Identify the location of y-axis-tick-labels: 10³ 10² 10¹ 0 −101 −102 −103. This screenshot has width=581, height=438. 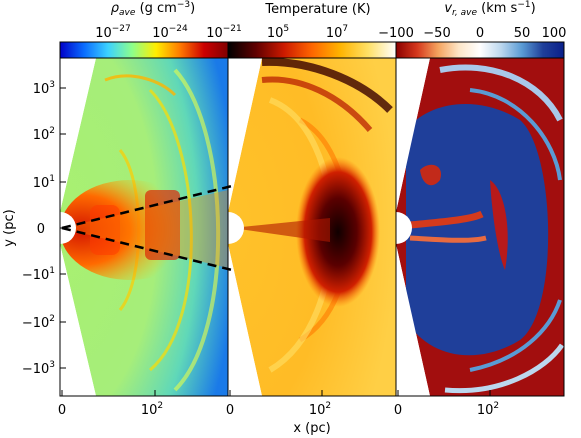
(38, 228).